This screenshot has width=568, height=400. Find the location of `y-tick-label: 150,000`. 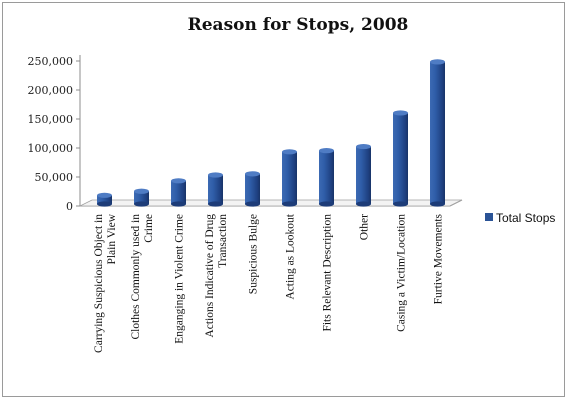

y-tick-label: 150,000 is located at coordinates (51, 119).